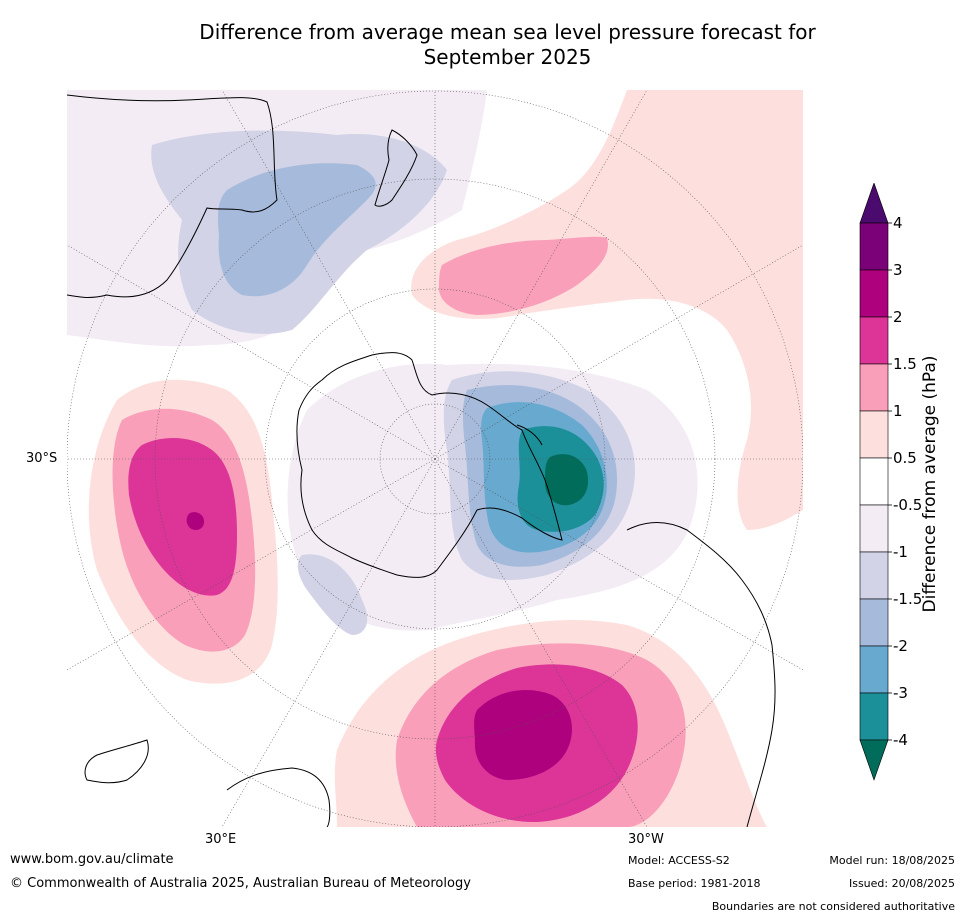  What do you see at coordinates (523, 735) in the screenshot?
I see `anomaly-region-darkmagenta-south` at bounding box center [523, 735].